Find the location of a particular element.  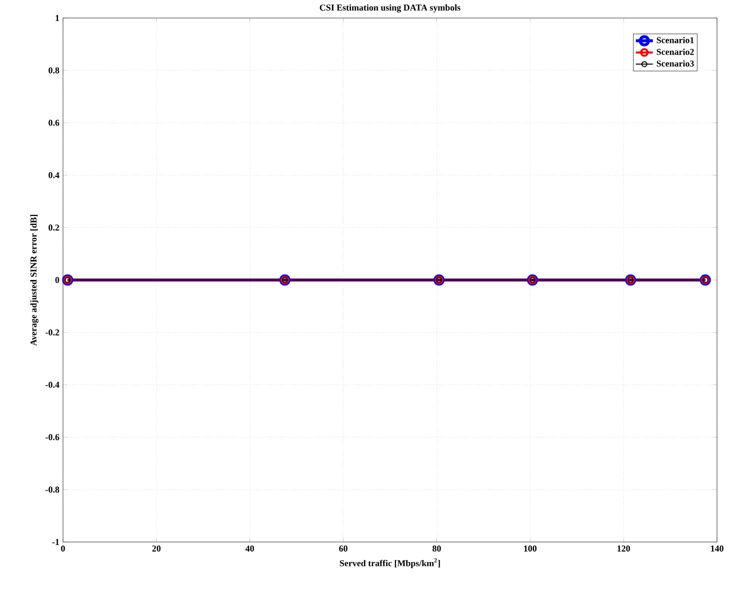

y-tick-label: -0.6 is located at coordinates (53, 437).